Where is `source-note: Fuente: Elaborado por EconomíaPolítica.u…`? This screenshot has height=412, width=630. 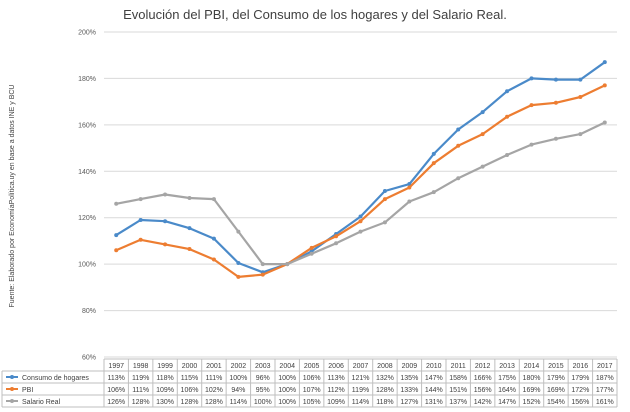
source-note: Fuente: Elaborado por EconomíaPolítica.u… is located at coordinates (12, 196).